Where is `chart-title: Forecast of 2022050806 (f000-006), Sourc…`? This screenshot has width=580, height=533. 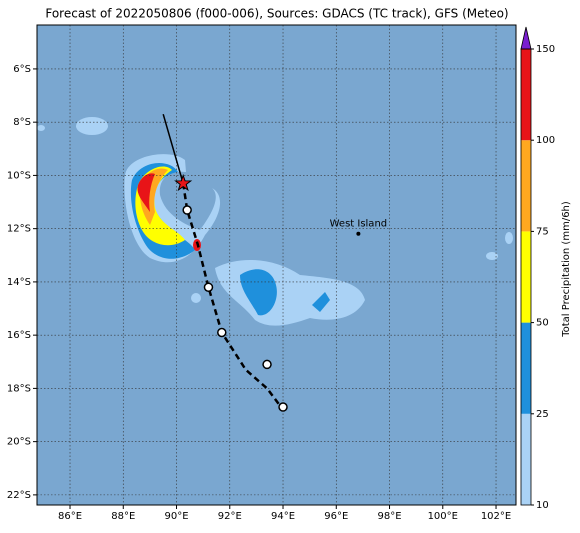
chart-title: Forecast of 2022050806 (f000-006), Sourc… is located at coordinates (276, 14).